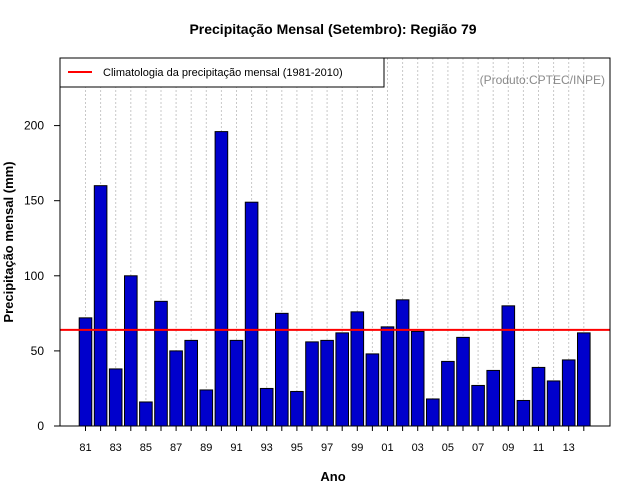  Describe the element at coordinates (569, 448) in the screenshot. I see `x-tick-label: 13` at that location.